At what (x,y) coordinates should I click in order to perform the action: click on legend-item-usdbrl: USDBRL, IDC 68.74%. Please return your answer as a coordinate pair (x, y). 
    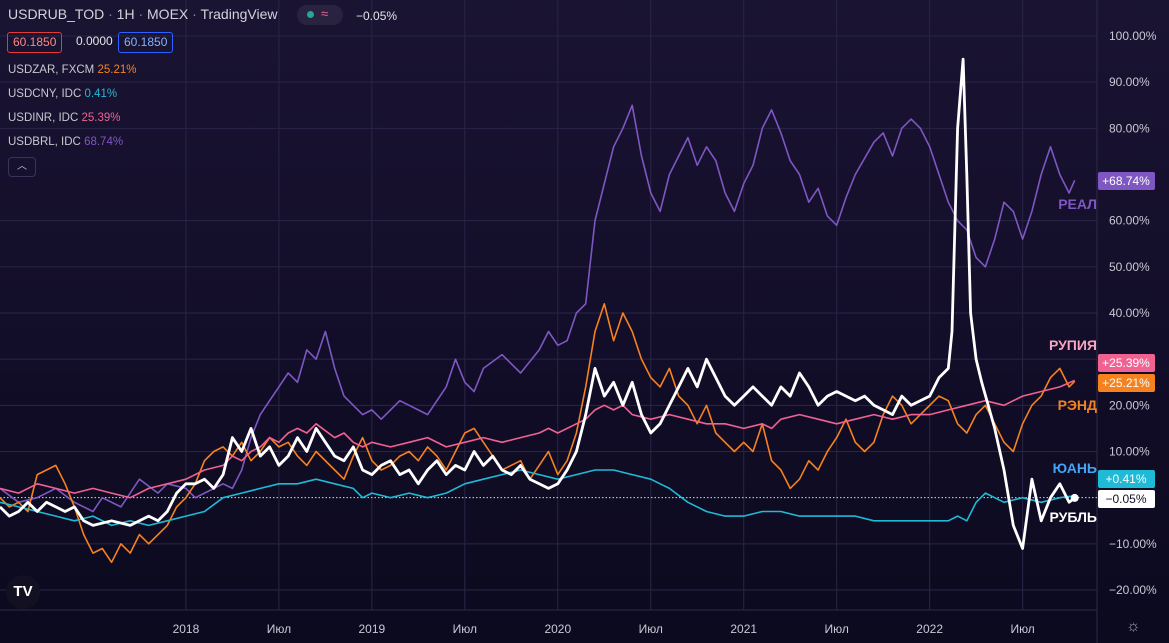
    Looking at the image, I should click on (65, 142).